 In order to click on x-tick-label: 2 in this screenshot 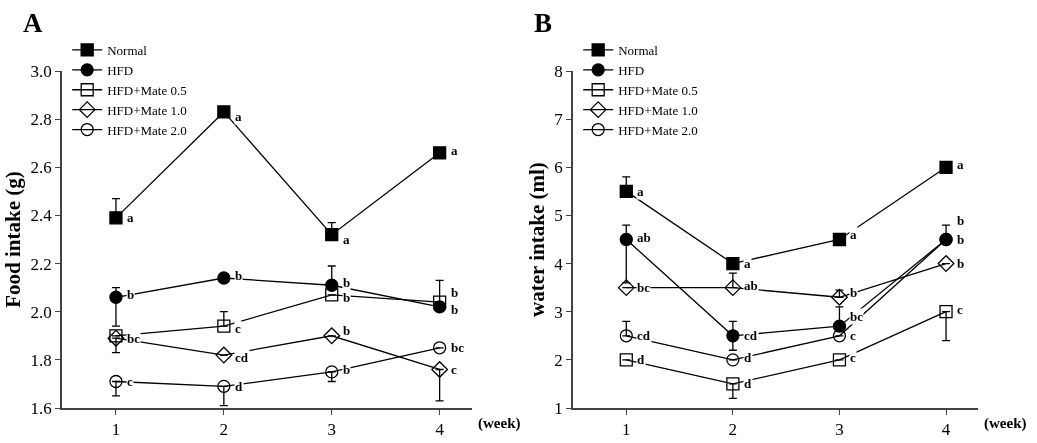, I will do `click(733, 430)`.